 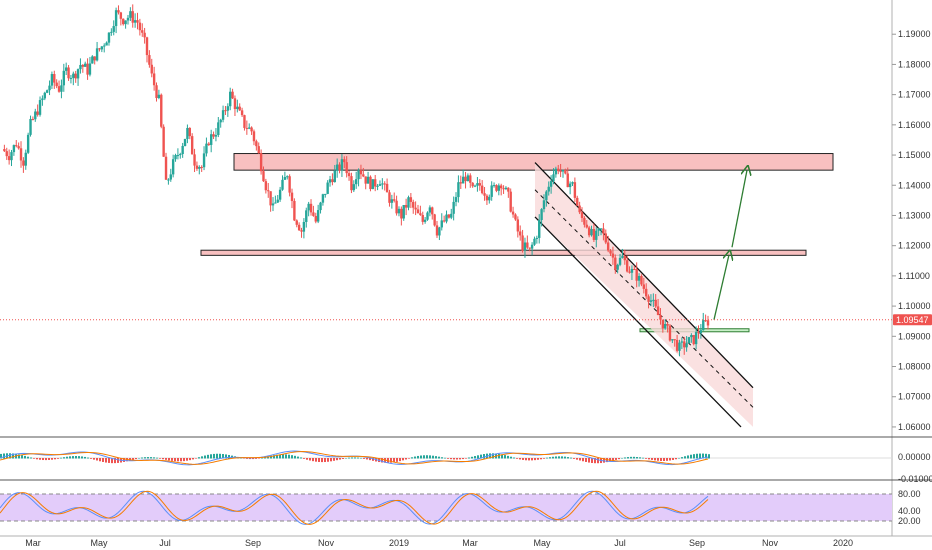 I want to click on x-tick-label: 2020, so click(x=843, y=543).